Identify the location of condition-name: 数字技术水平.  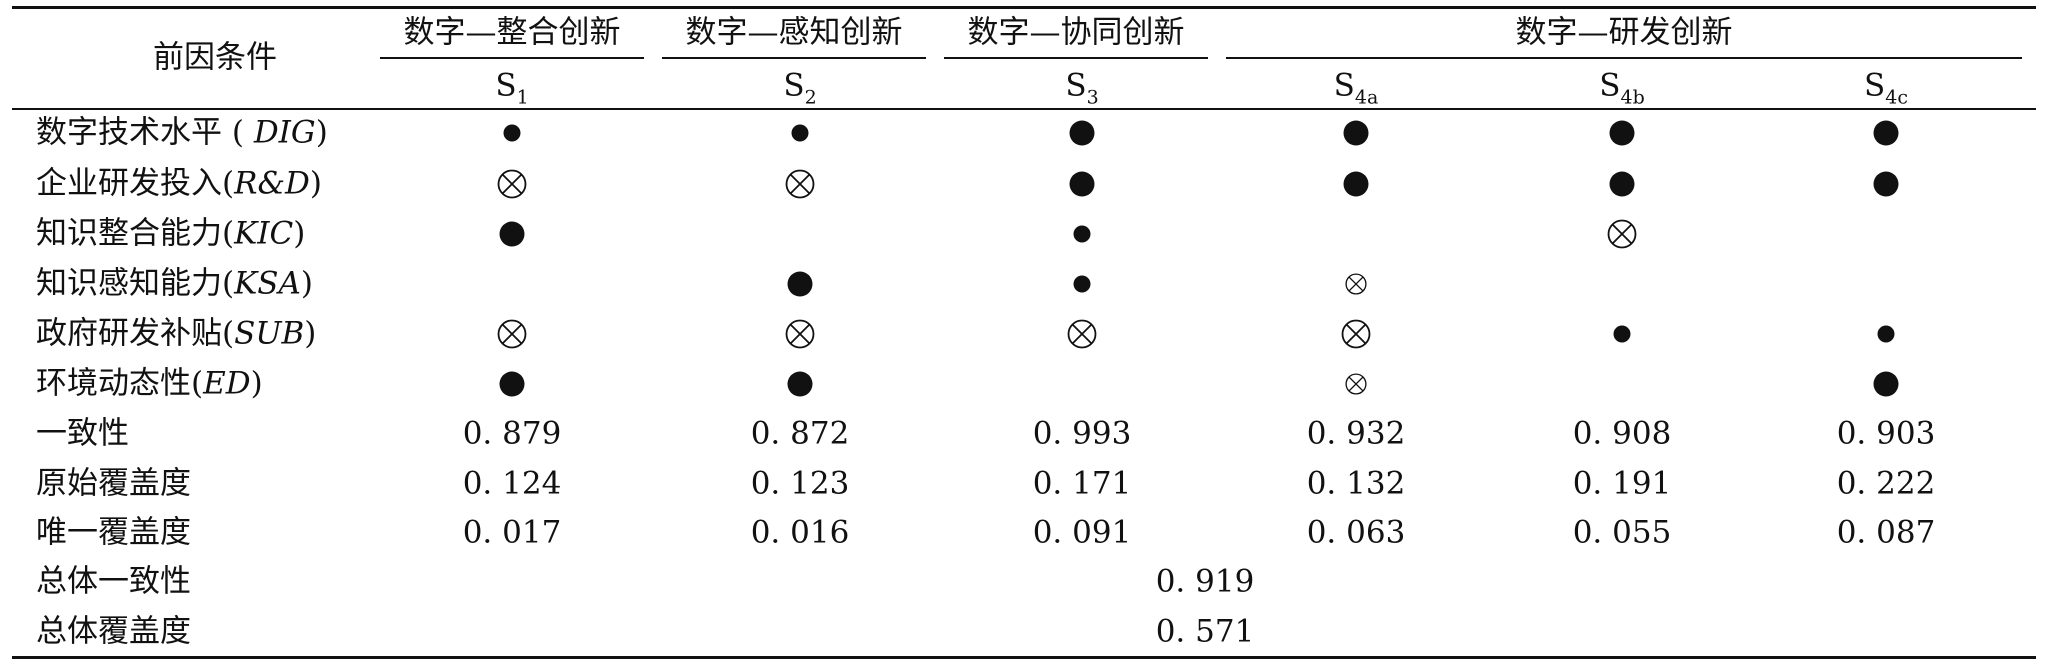
(129, 132).